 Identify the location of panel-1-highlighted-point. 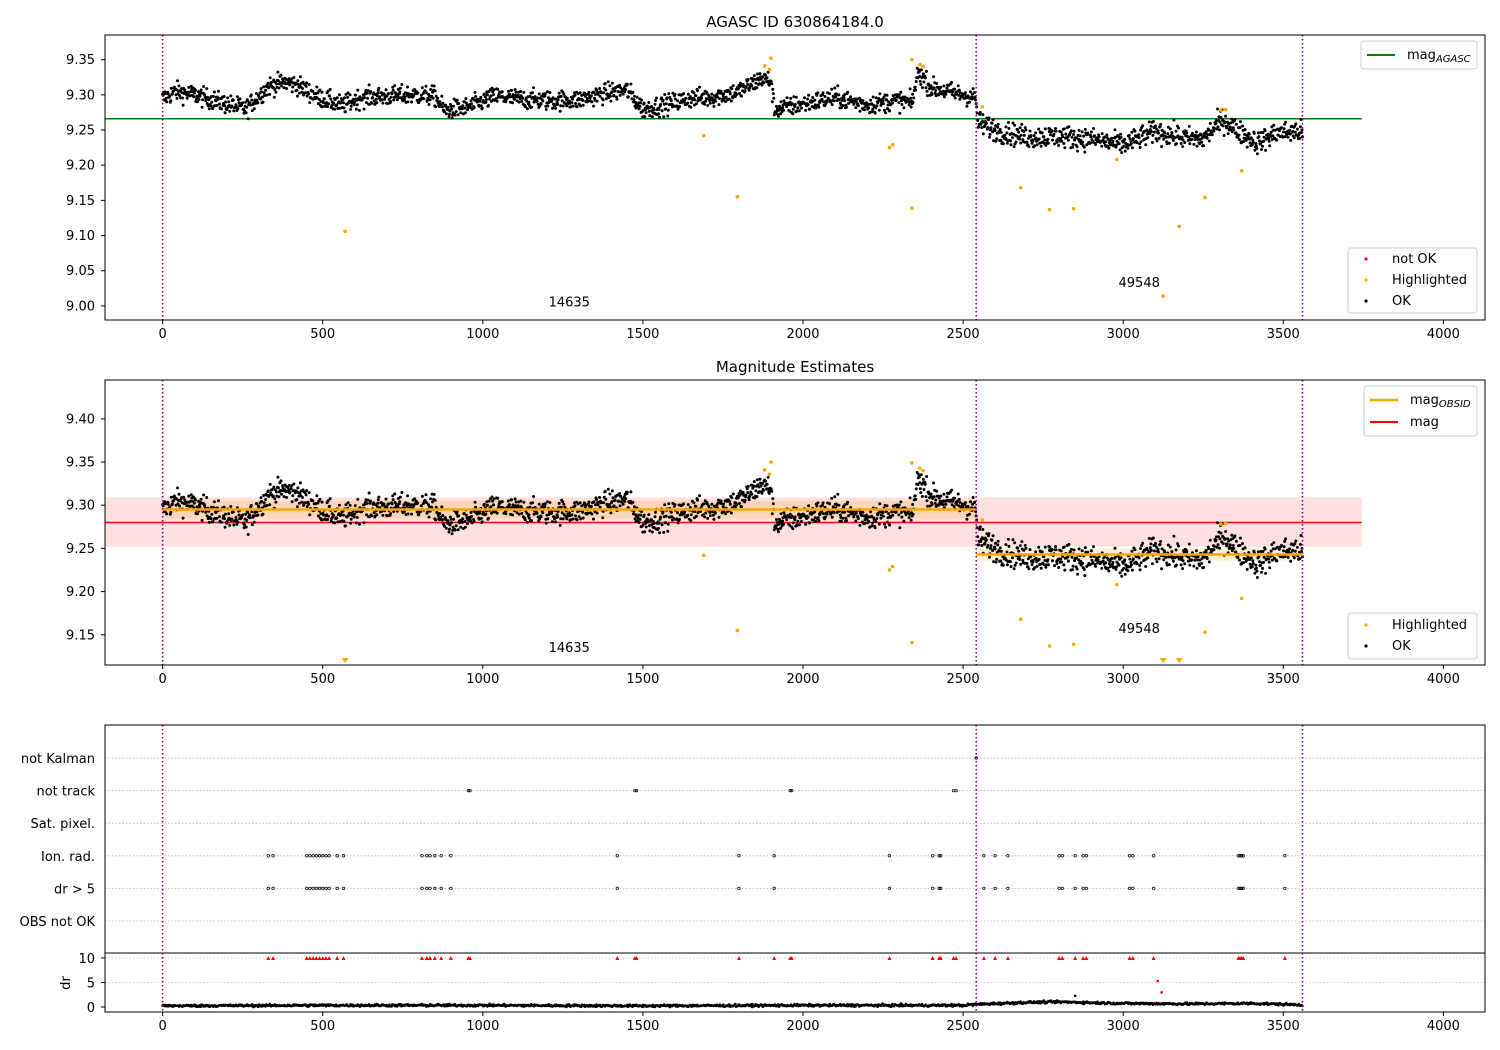
(1205, 197).